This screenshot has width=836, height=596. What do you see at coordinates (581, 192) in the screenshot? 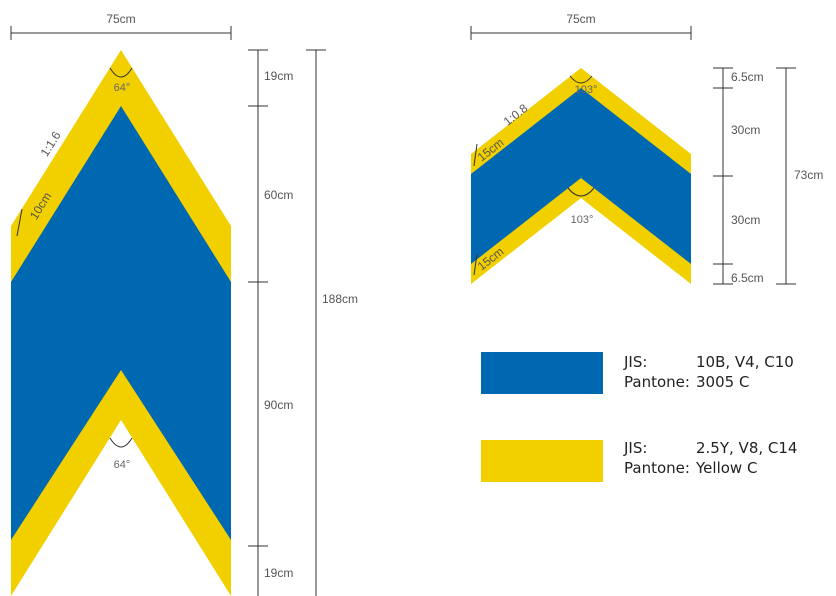
I see `right-bottom-angle-arc` at bounding box center [581, 192].